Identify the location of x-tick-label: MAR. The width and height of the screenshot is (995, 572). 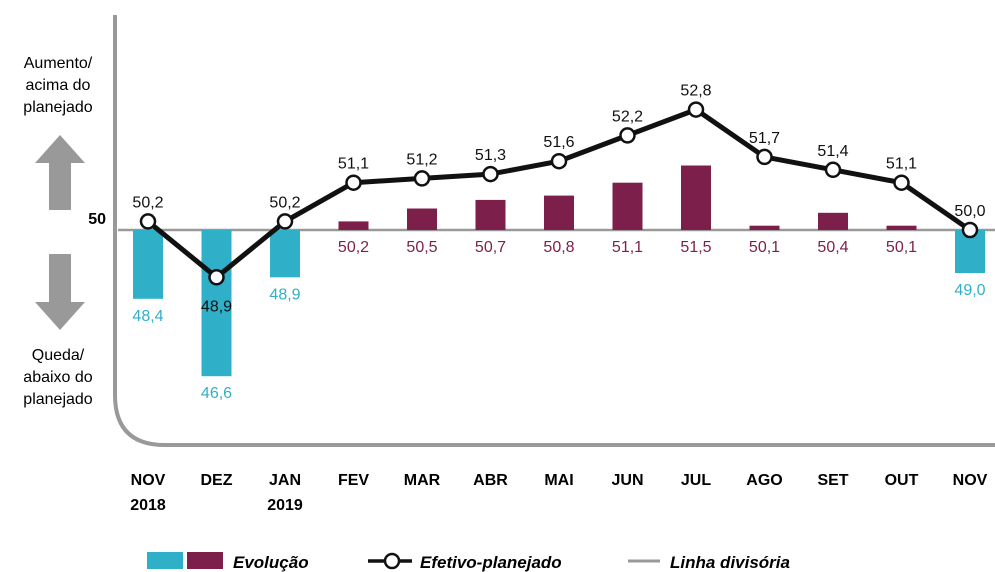
(422, 480).